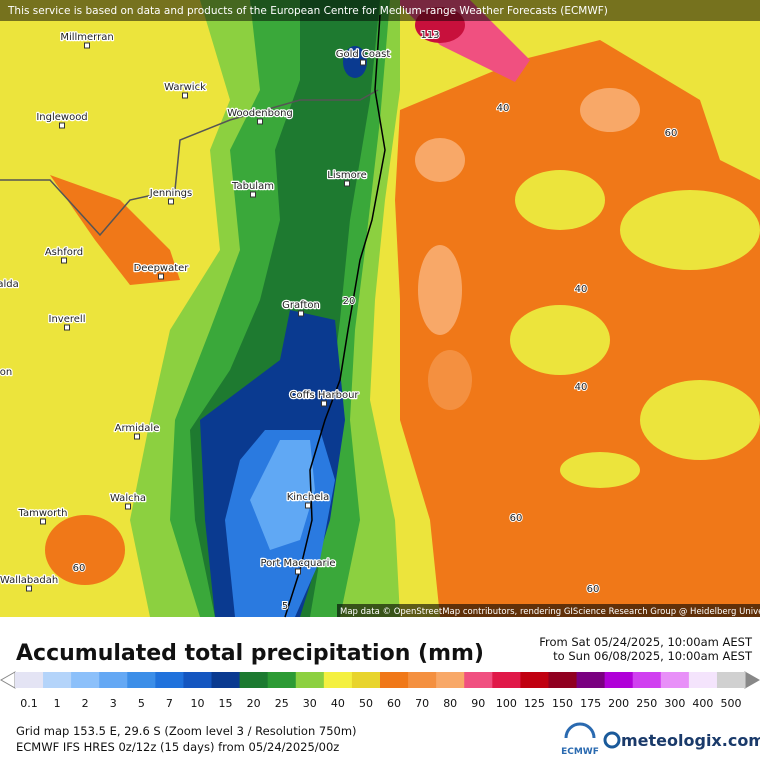 This screenshot has height=760, width=760. I want to click on legend-label: 5, so click(141, 703).